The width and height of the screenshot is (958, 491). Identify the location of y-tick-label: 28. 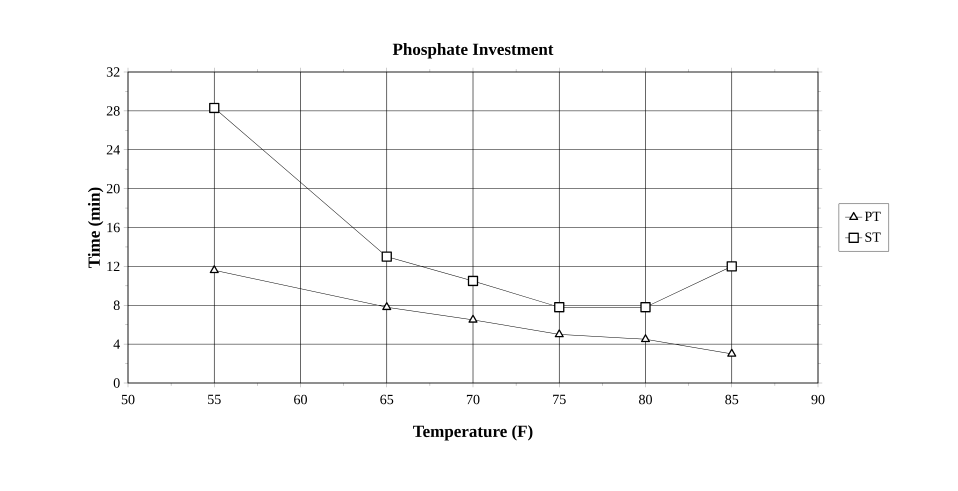
(113, 111).